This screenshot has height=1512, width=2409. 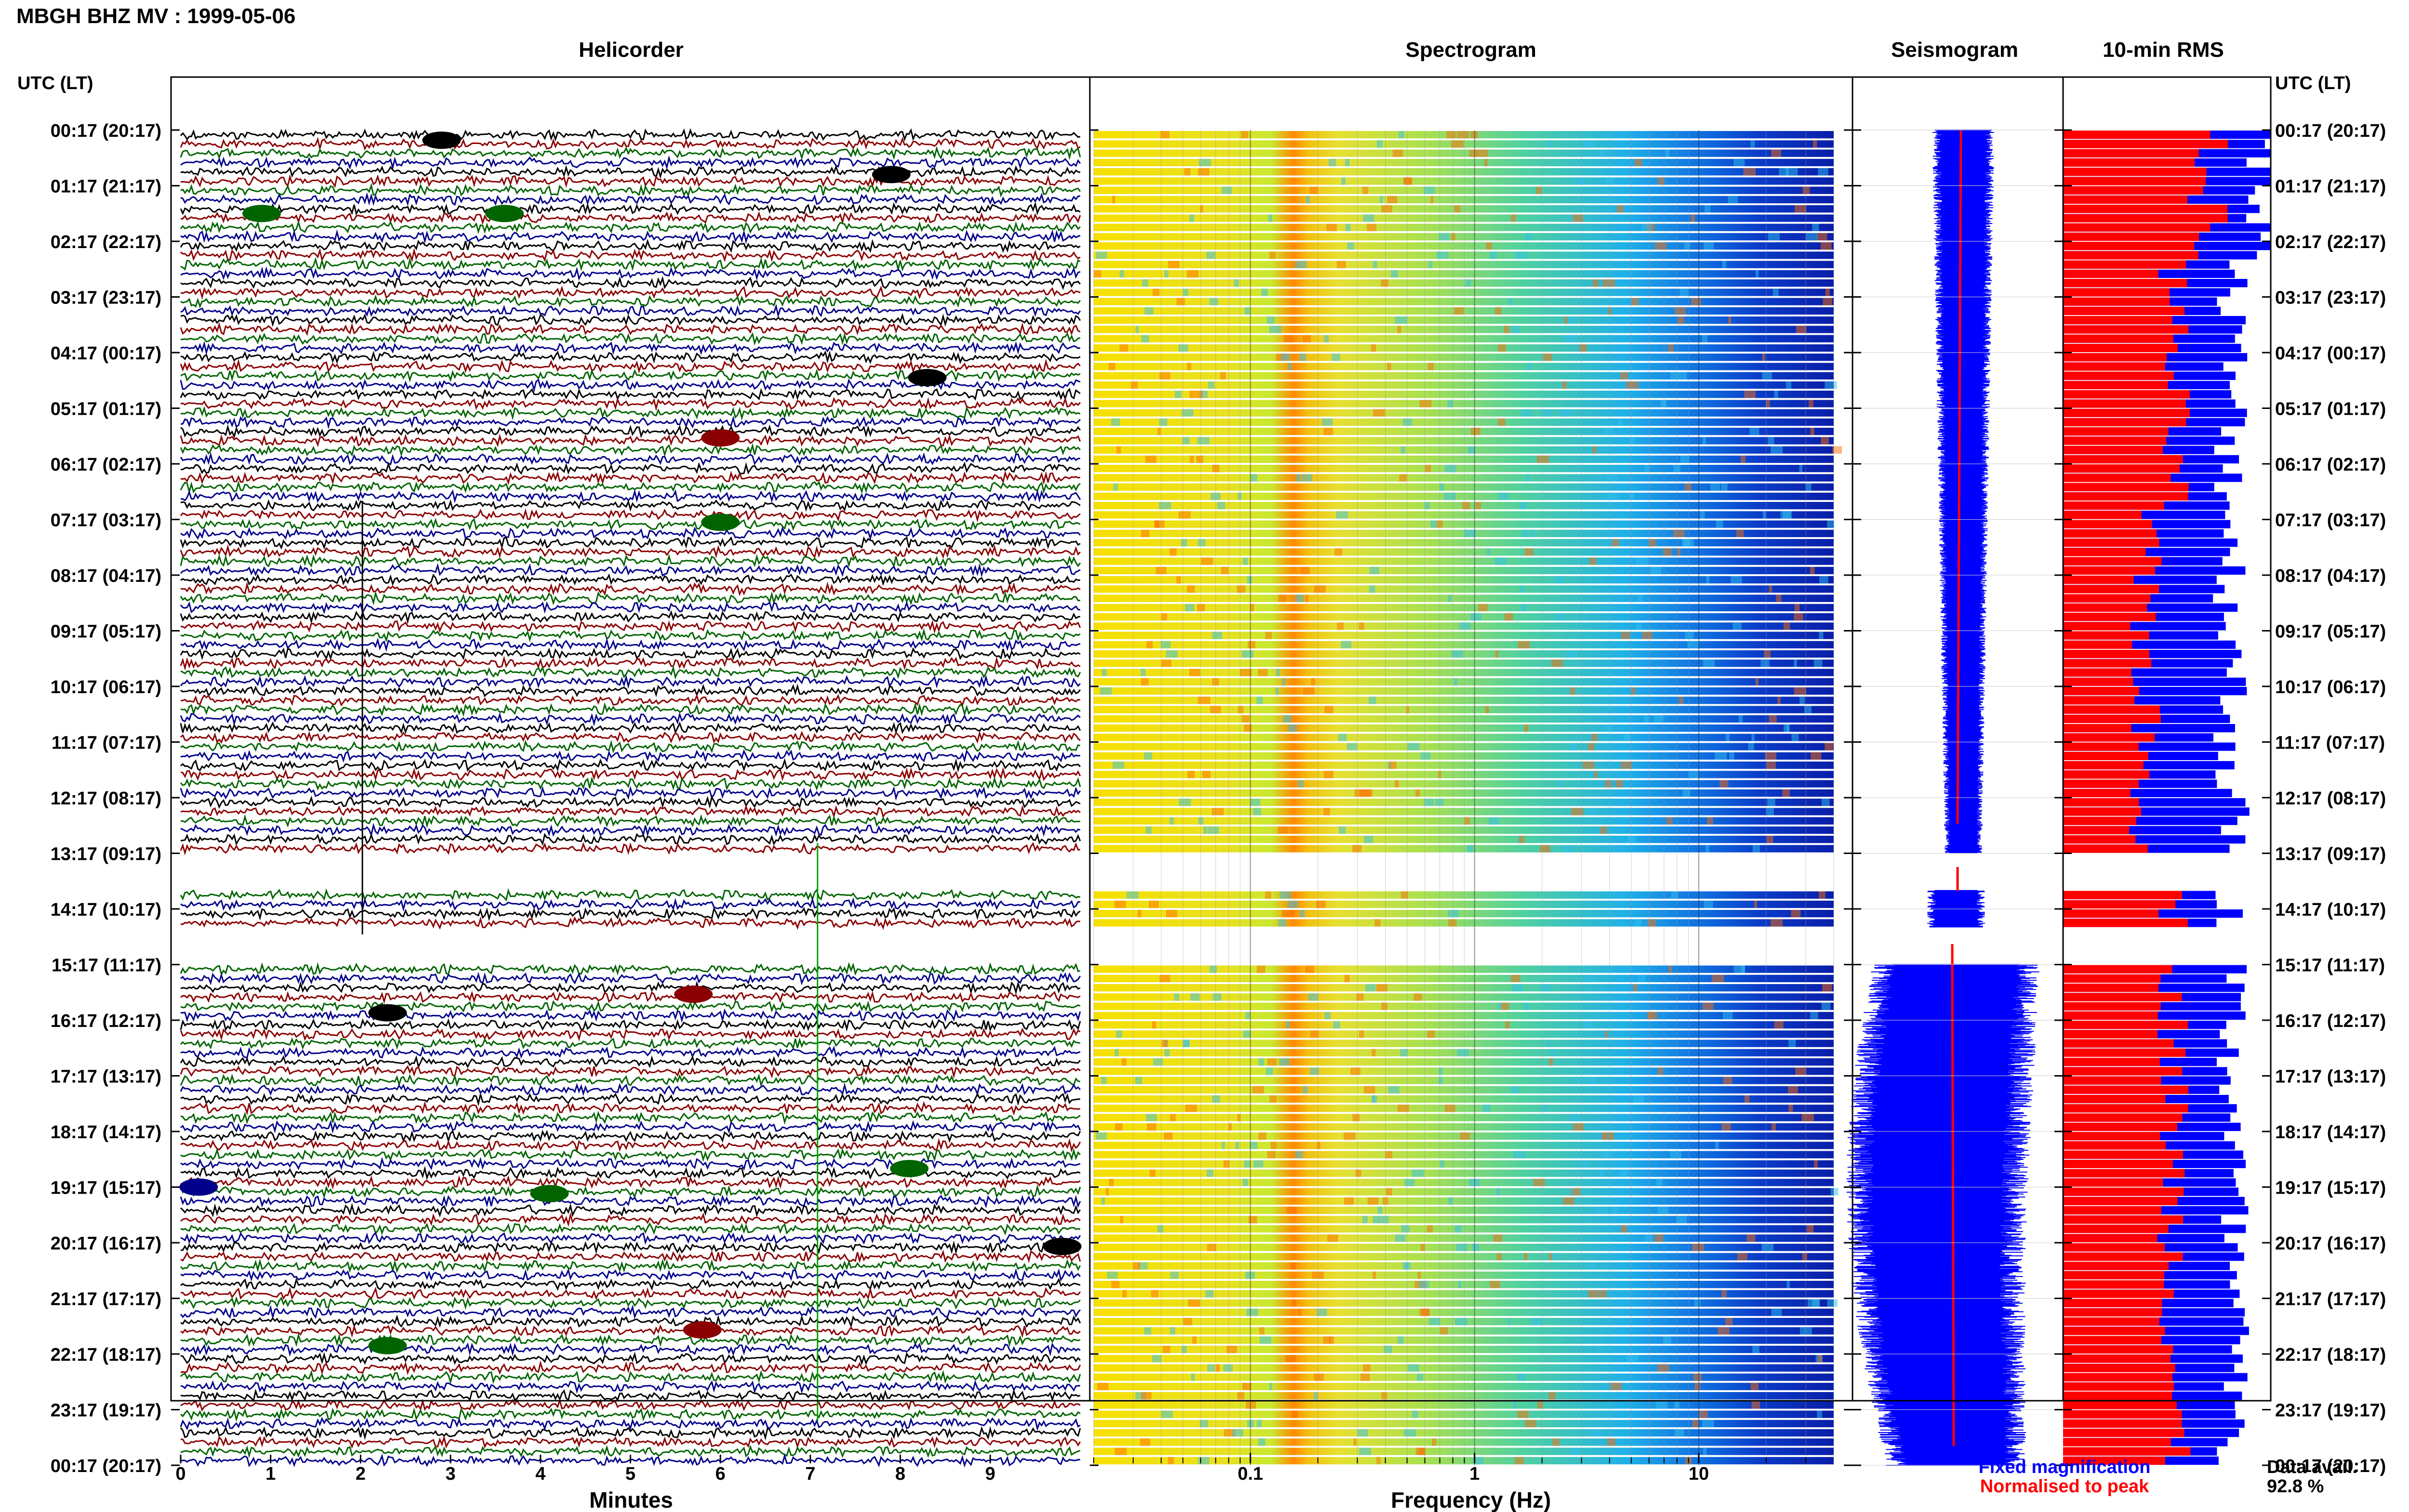 I want to click on time-label-right: 18:17 (14:17), so click(x=2330, y=1132).